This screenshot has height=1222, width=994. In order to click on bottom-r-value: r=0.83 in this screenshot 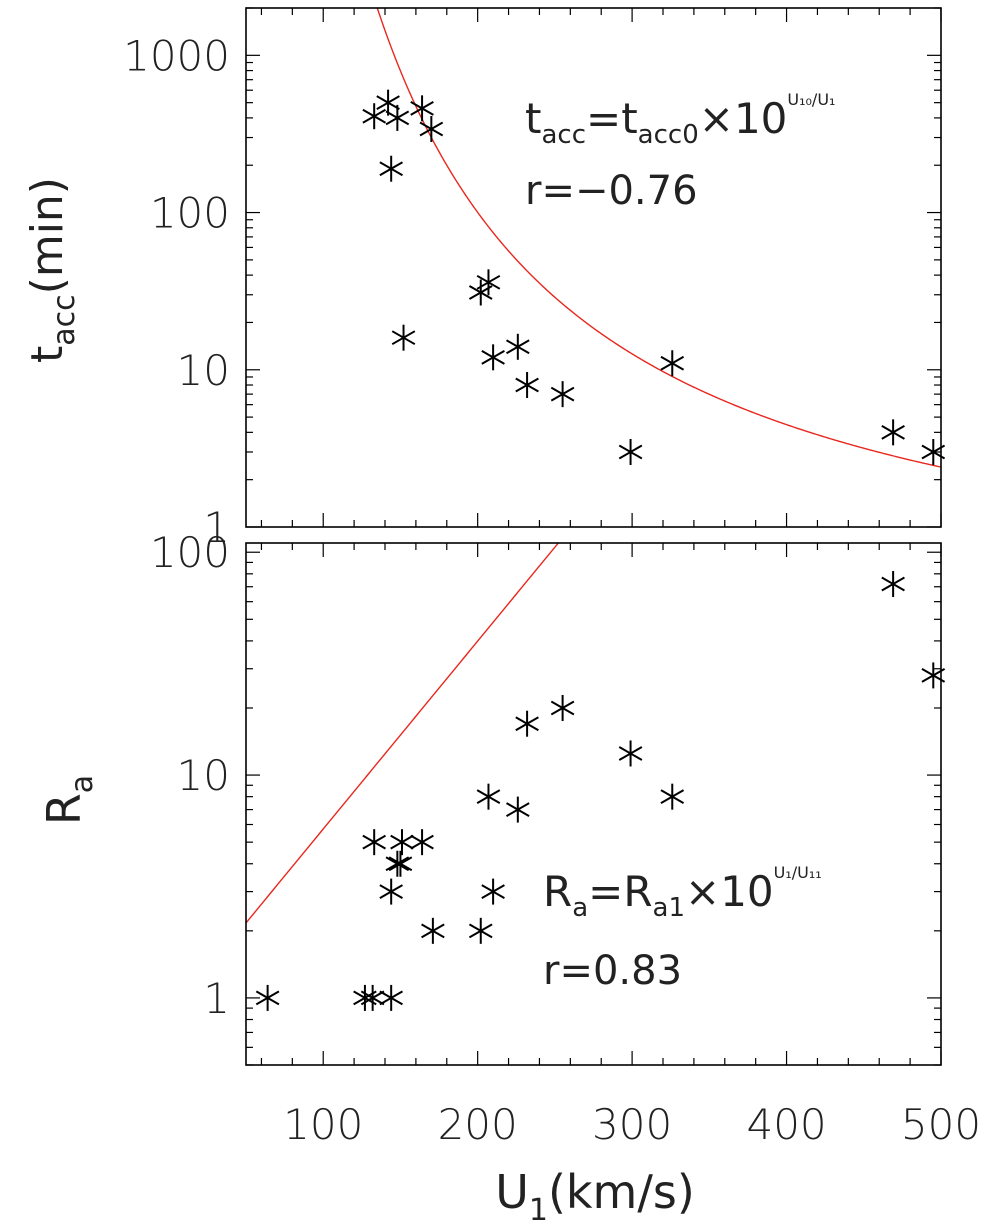, I will do `click(612, 971)`.